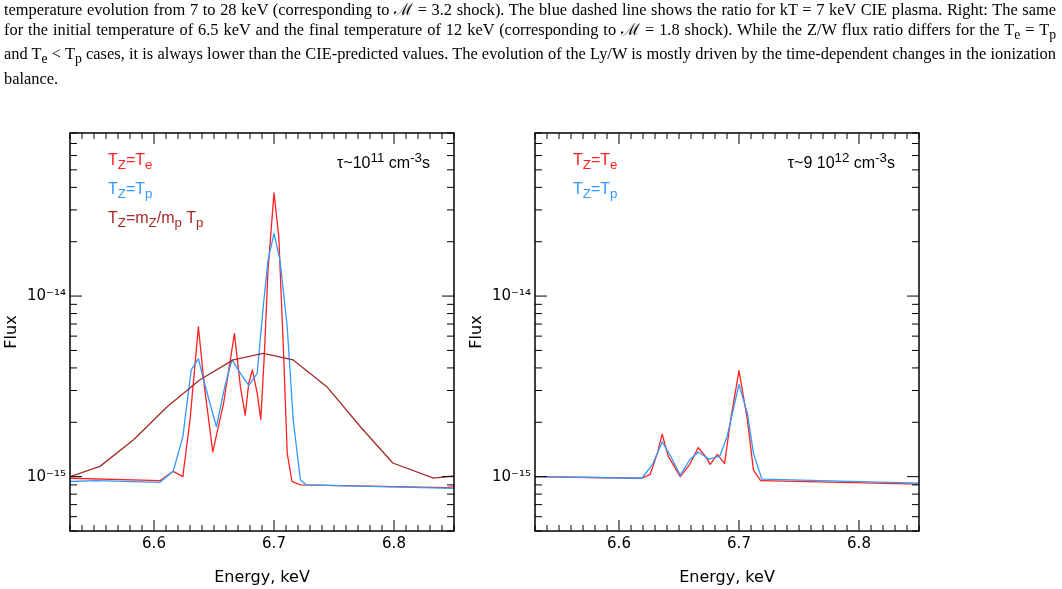 Image resolution: width=1062 pixels, height=589 pixels. What do you see at coordinates (841, 161) in the screenshot?
I see `annotation: τ~9 10$^{12}$ cm$^{-3}$s` at bounding box center [841, 161].